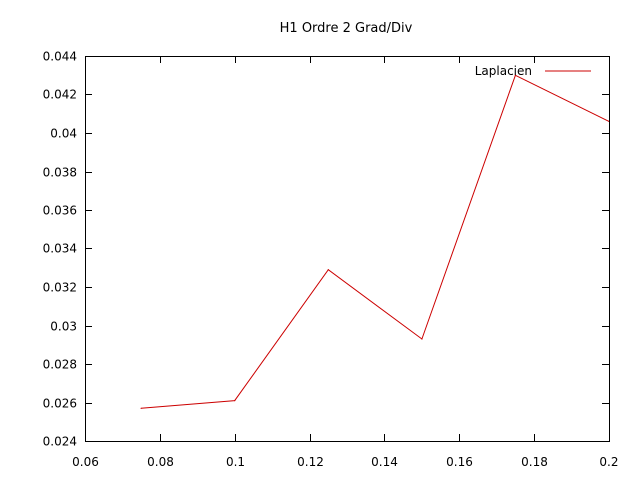 Image resolution: width=640 pixels, height=480 pixels. Describe the element at coordinates (310, 462) in the screenshot. I see `x-tick-label: 0.12` at that location.